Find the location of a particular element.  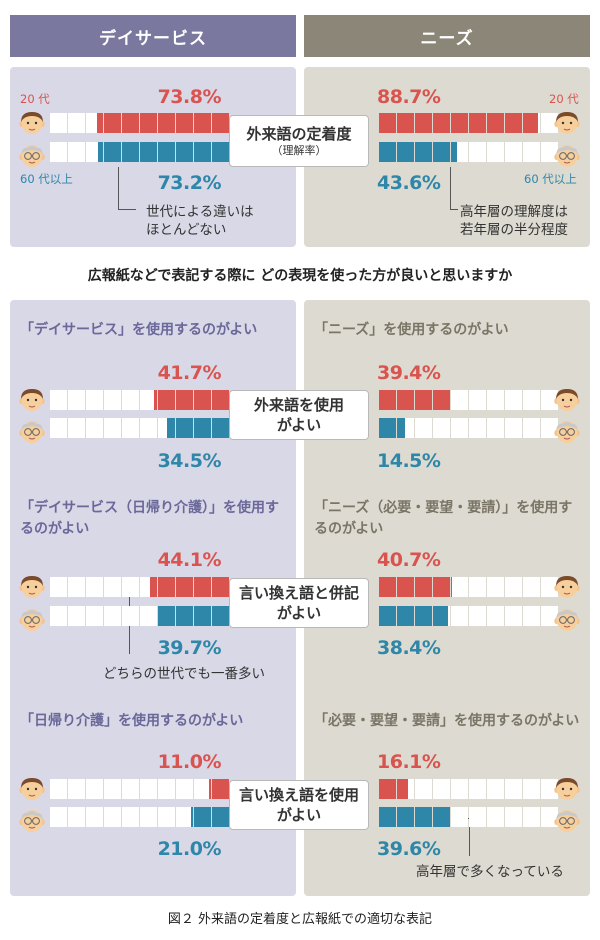

age-label-young-left: 20 代 is located at coordinates (35, 99).